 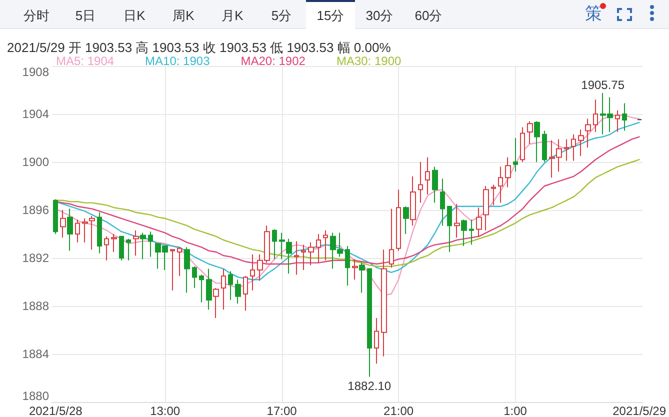 I want to click on y-tick-label: 1896, so click(x=36, y=210).